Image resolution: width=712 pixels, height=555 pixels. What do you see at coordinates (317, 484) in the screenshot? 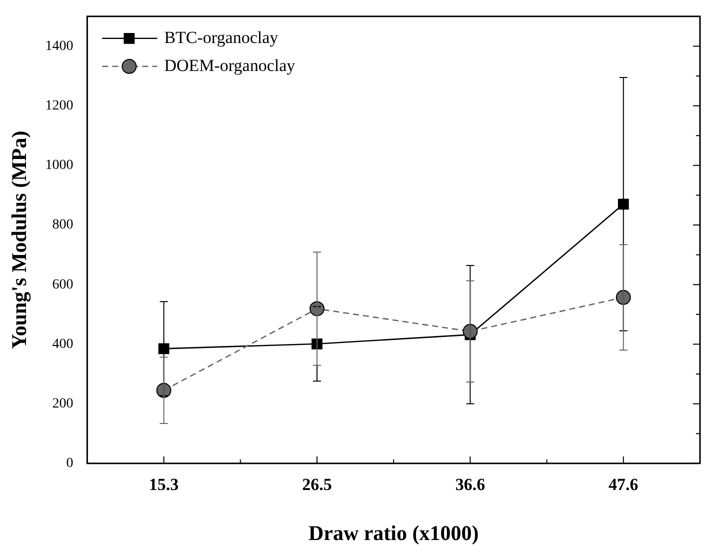
I see `x-tick-label: 26.5` at bounding box center [317, 484].